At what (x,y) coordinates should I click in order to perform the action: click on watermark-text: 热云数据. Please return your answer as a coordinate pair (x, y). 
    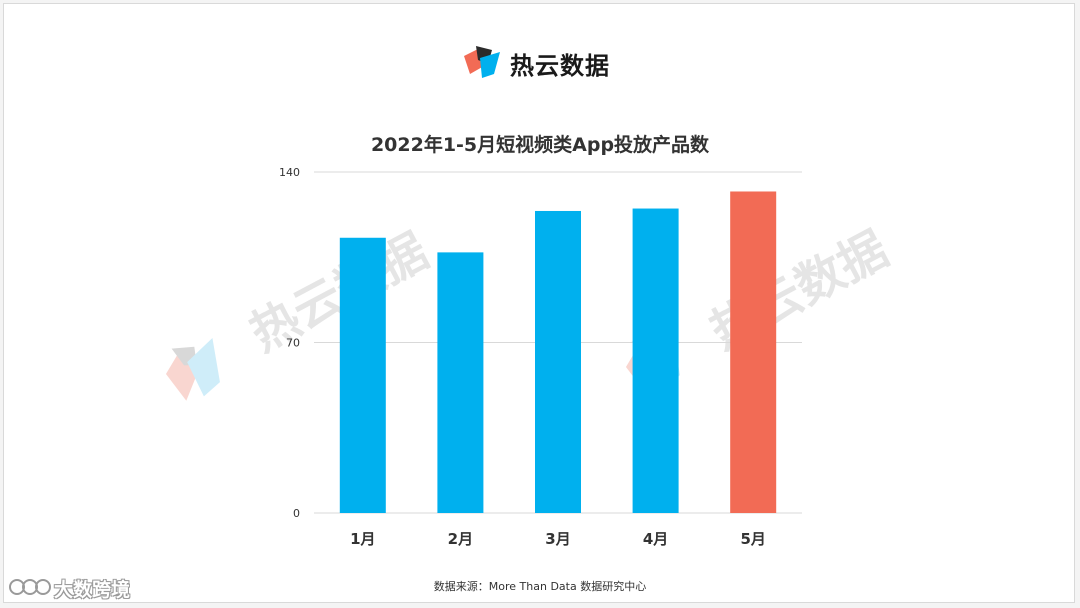
    Looking at the image, I should click on (339, 293).